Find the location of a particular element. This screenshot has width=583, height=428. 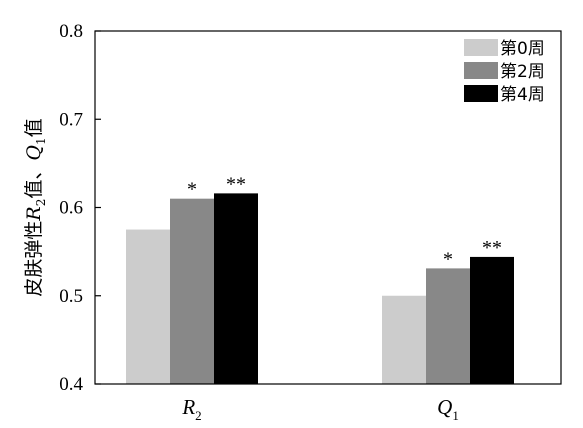

y-axis-ticks: 0.4 0.5 0.6 0.7 0.8 is located at coordinates (80, 208).